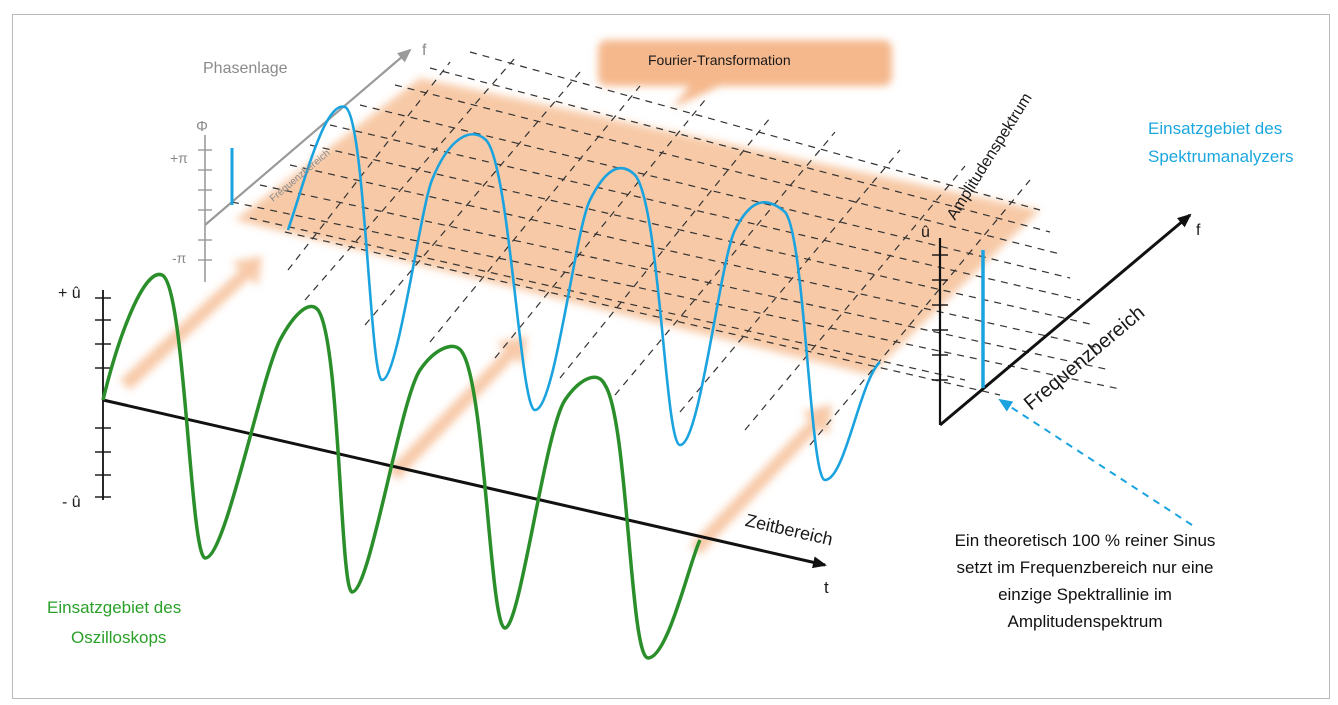  Describe the element at coordinates (745, 74) in the screenshot. I see `fourier-callout` at that location.